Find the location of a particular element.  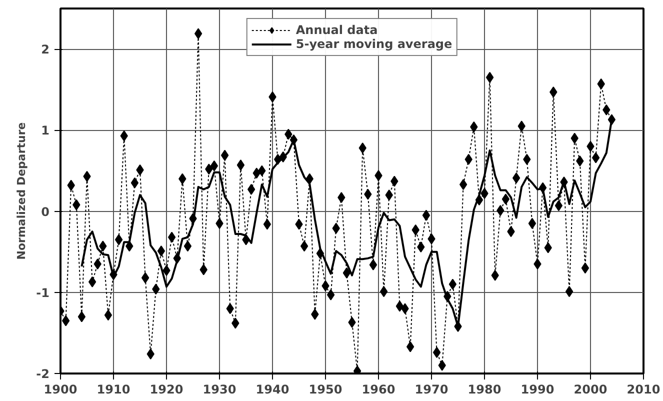

y-tick-label: 2 is located at coordinates (45, 49).